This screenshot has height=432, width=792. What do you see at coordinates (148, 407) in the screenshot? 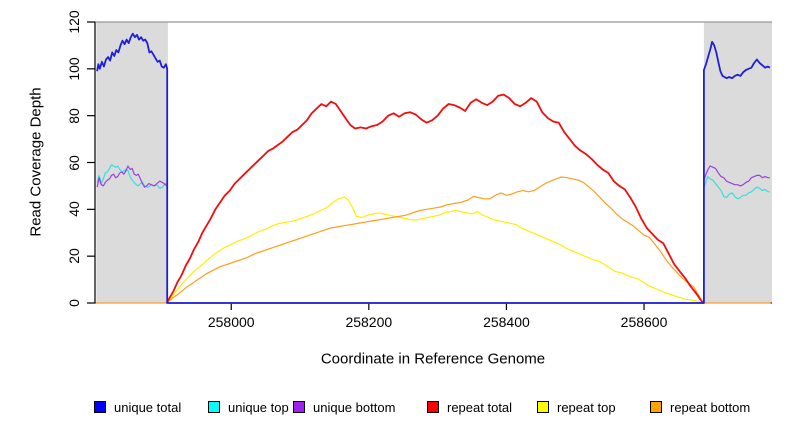
I see `legend-label: unique total` at bounding box center [148, 407].